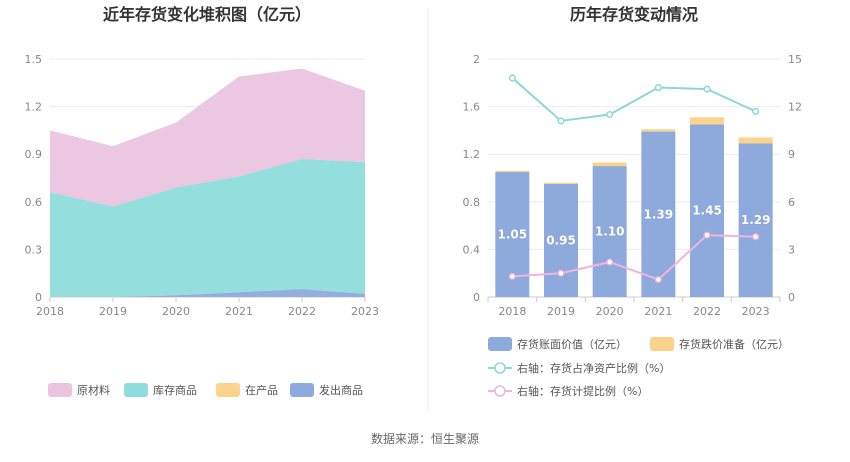 The width and height of the screenshot is (850, 462). I want to click on left-x-tick-label: 2018, so click(50, 311).